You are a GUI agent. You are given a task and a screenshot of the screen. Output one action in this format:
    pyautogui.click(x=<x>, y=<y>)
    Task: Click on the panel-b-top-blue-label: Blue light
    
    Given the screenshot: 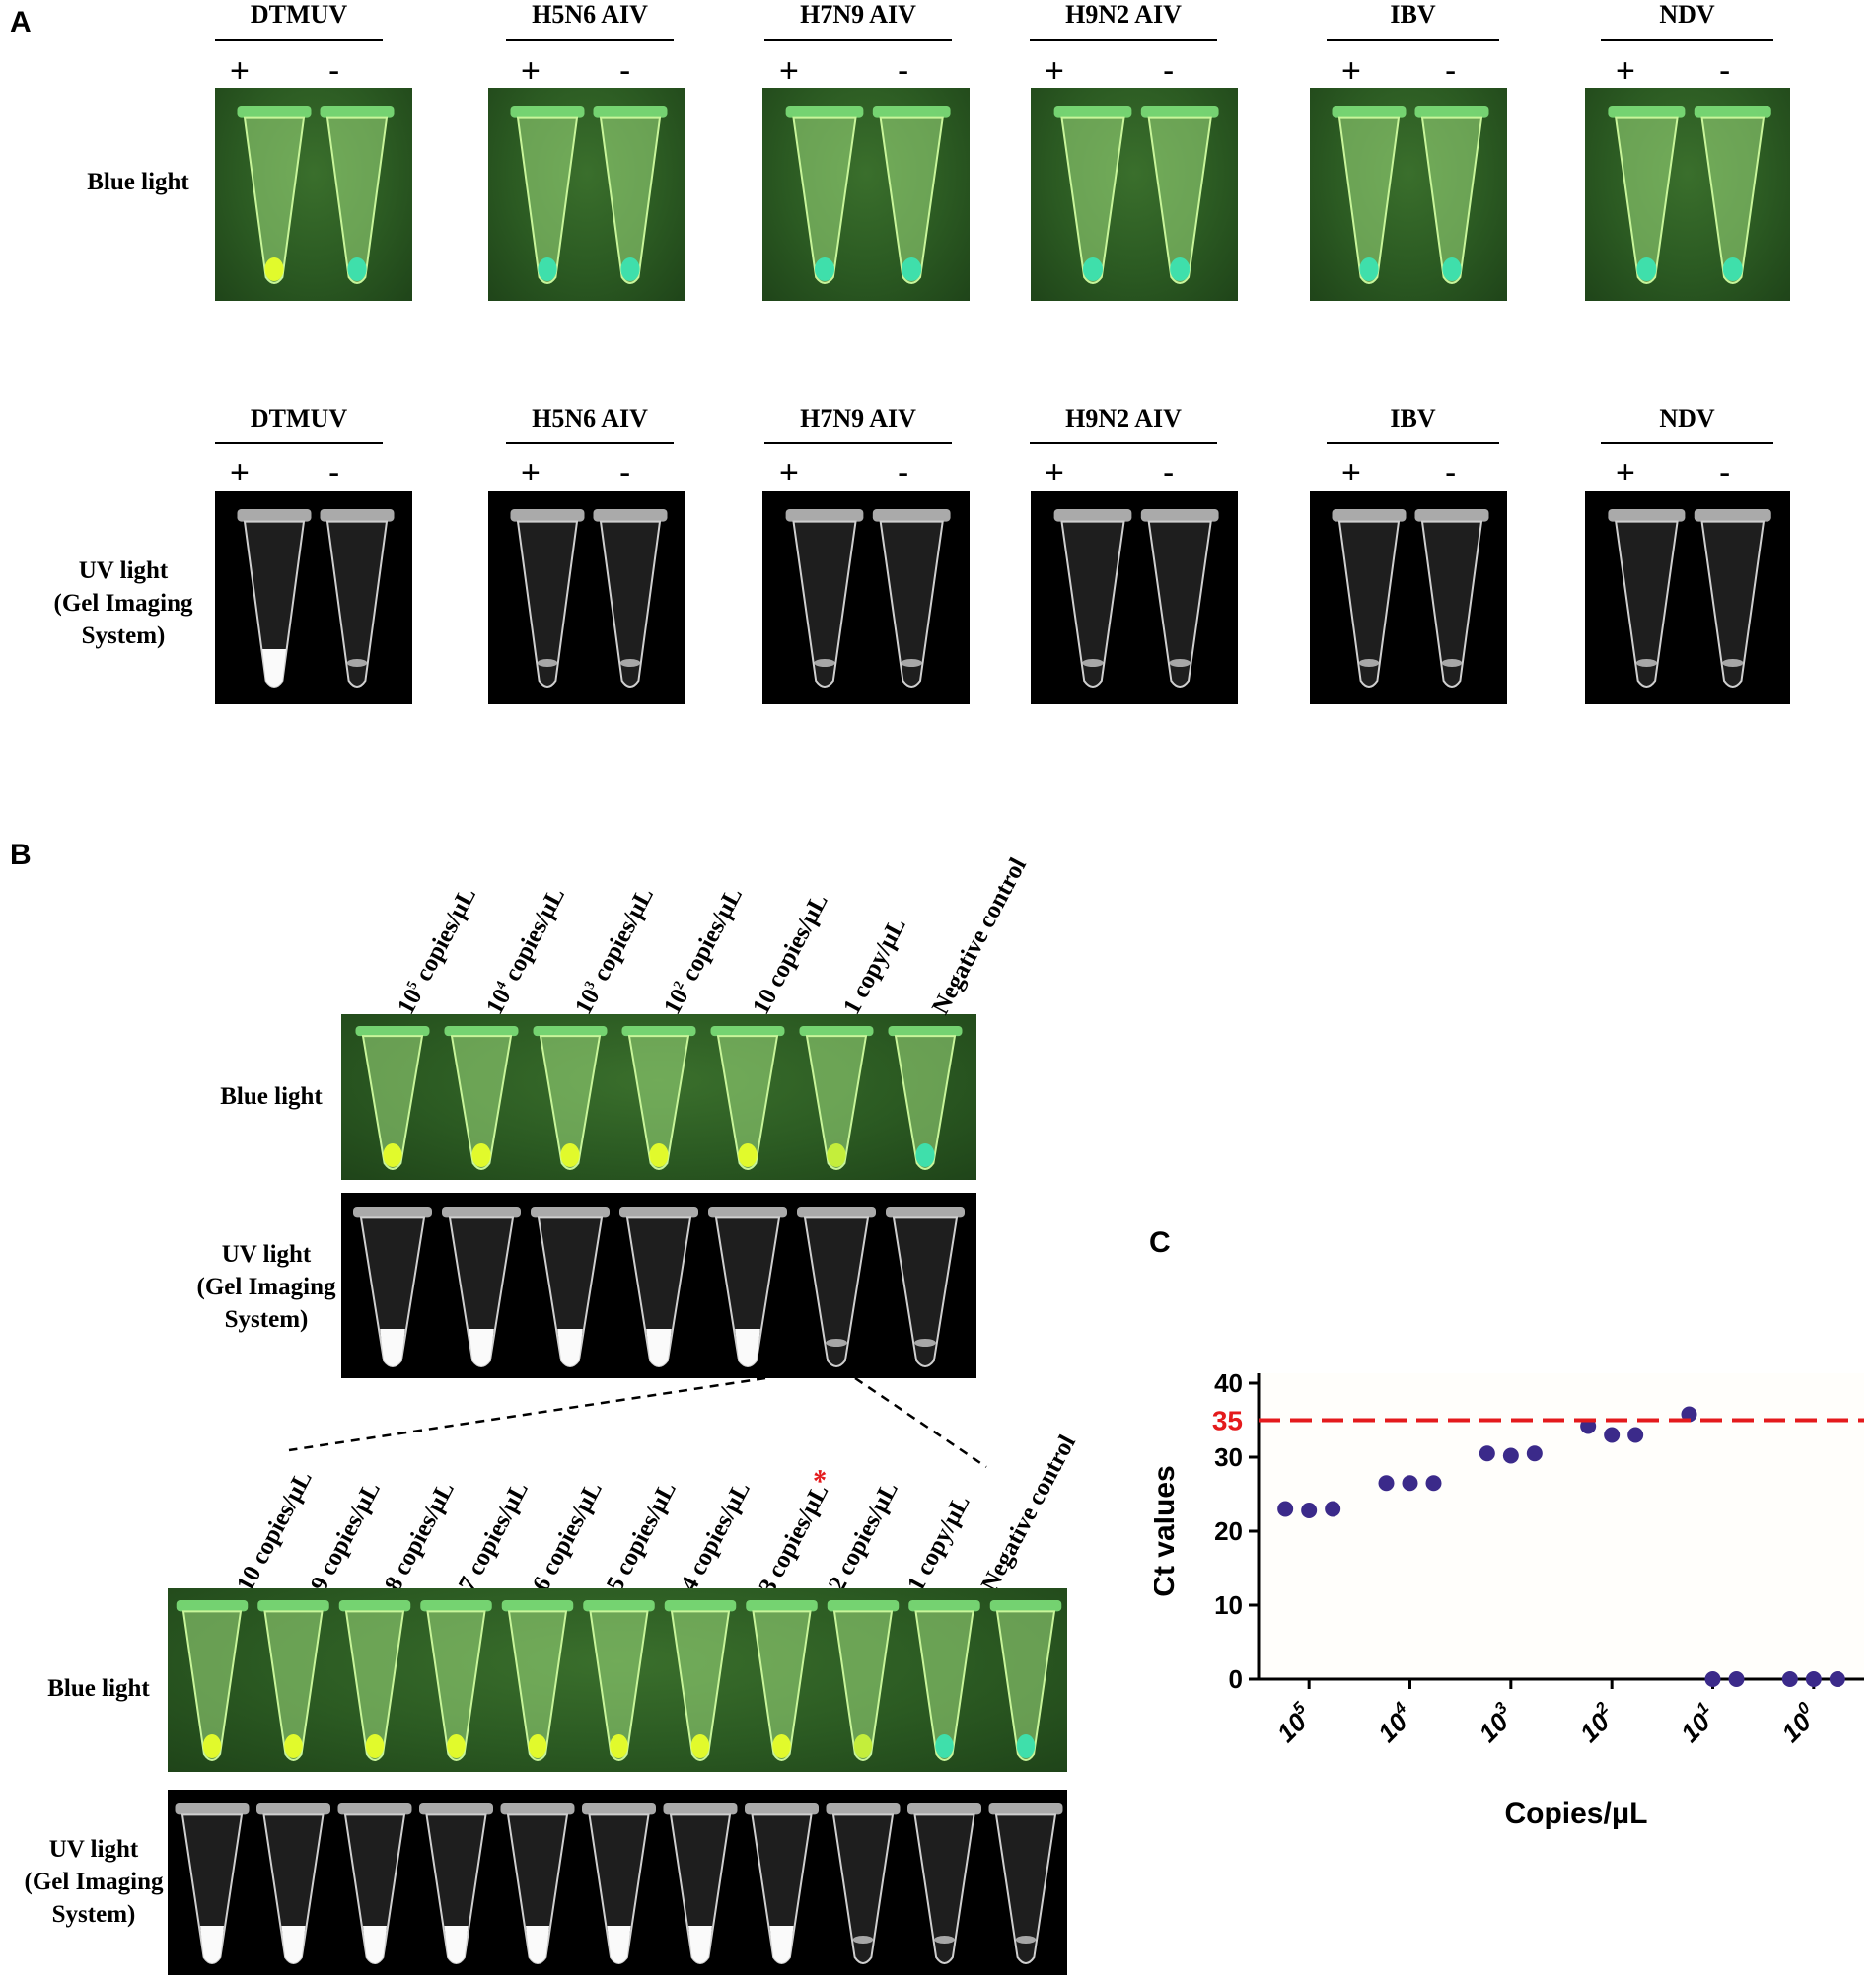 What is the action you would take?
    pyautogui.click(x=271, y=1096)
    